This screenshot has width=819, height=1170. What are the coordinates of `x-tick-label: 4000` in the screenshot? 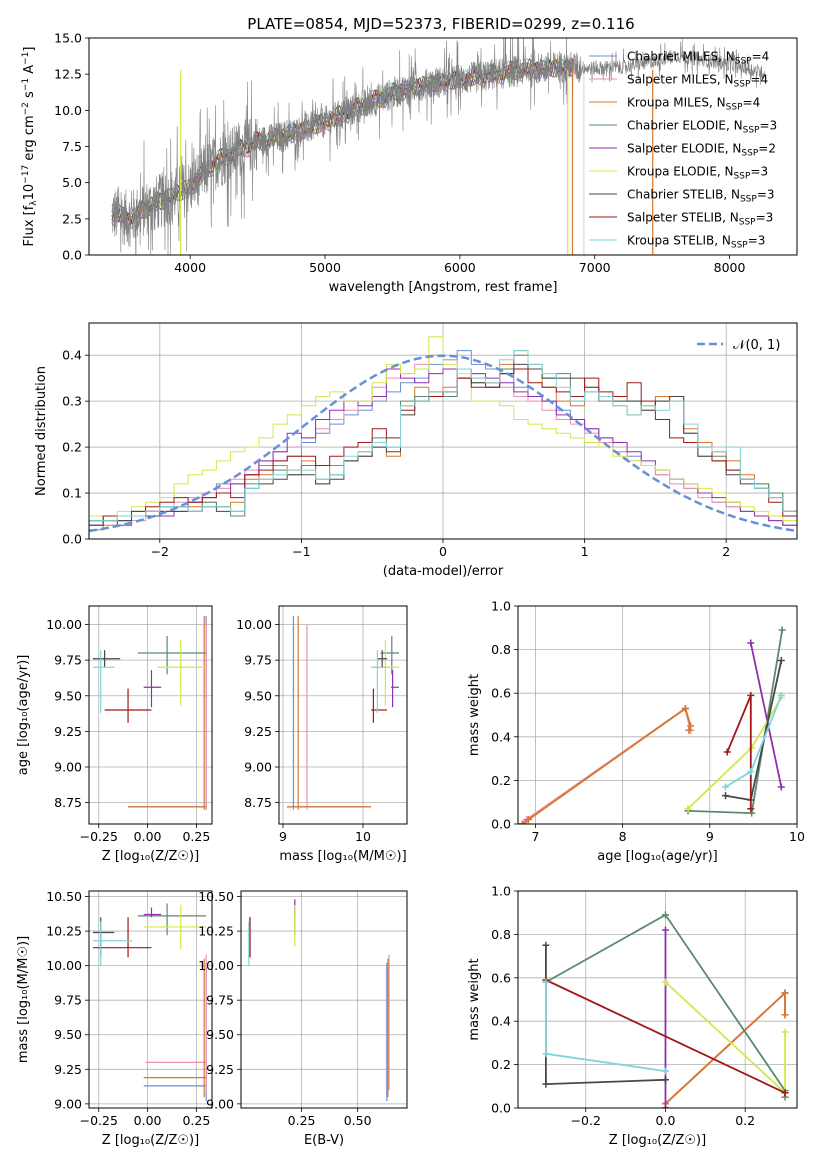 It's located at (190, 267).